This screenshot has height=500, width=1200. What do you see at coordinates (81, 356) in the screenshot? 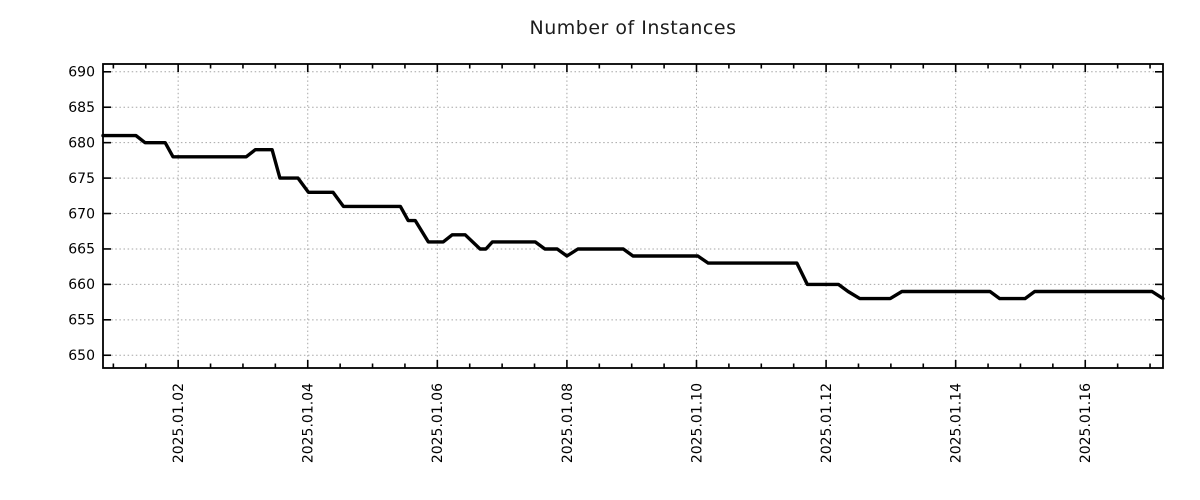
I see `y-tick-label: 650` at bounding box center [81, 356].